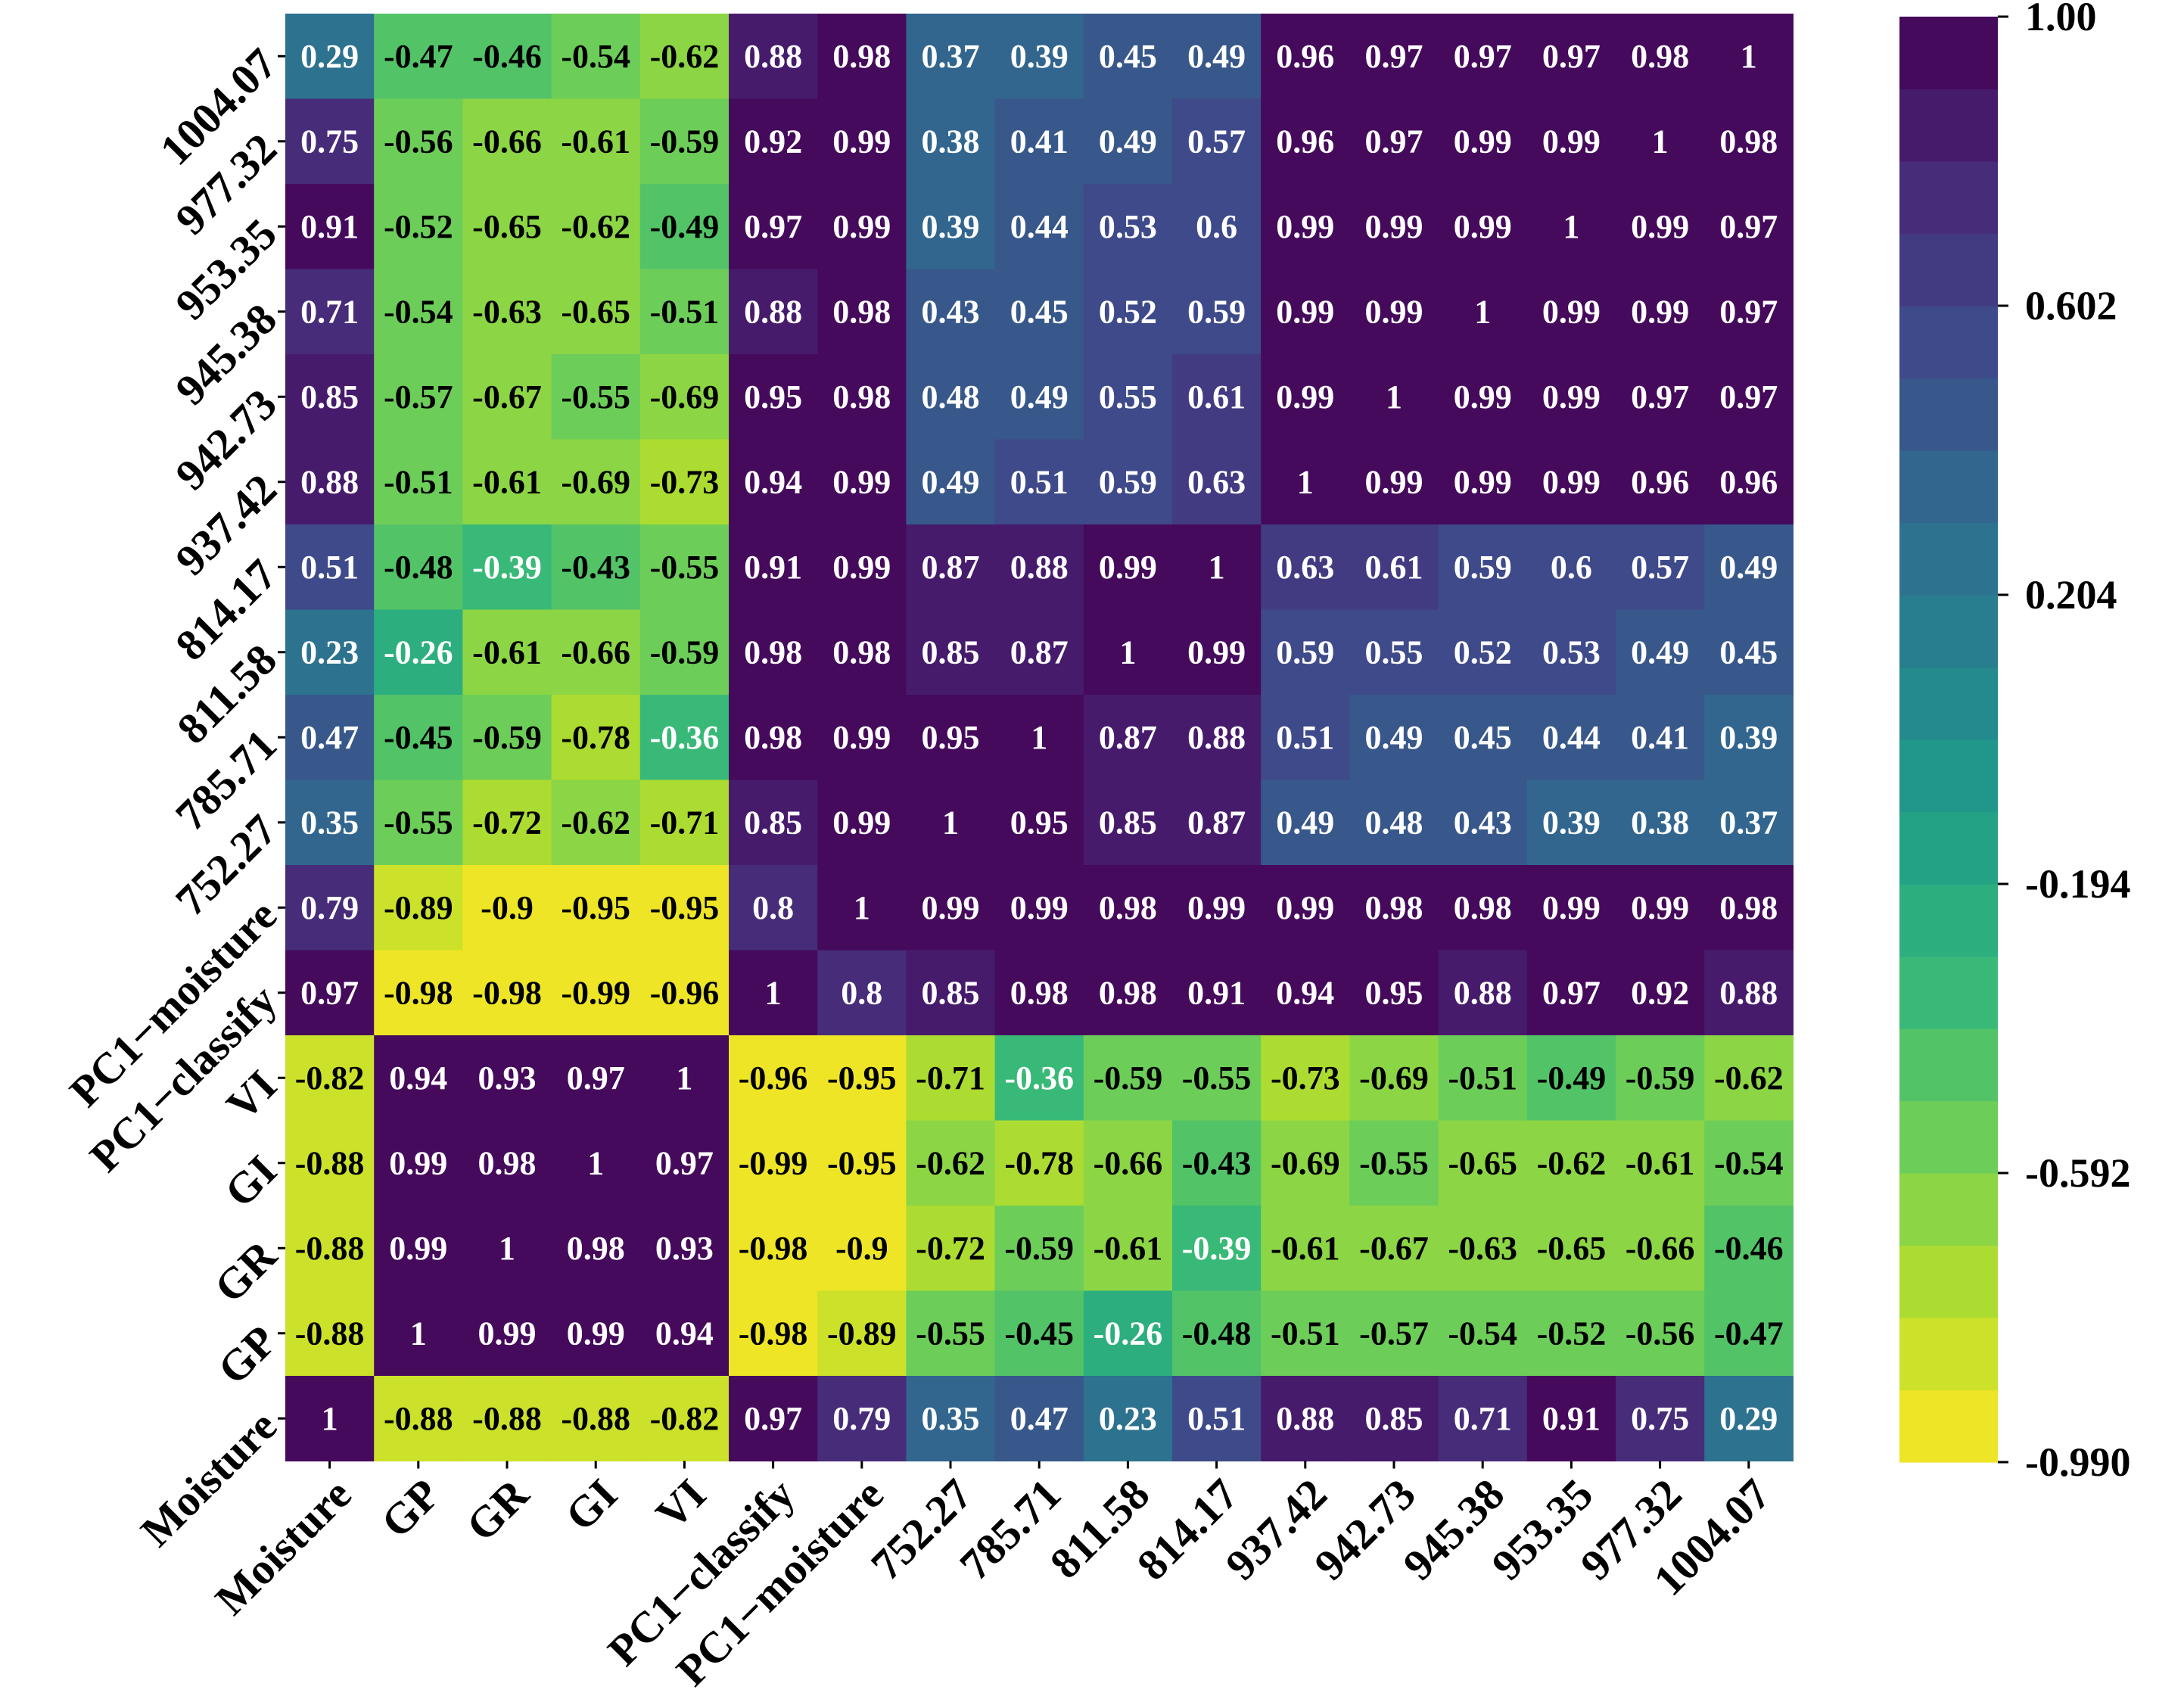 The height and width of the screenshot is (1699, 2184). I want to click on cell-value-label: -0.47, so click(1749, 1333).